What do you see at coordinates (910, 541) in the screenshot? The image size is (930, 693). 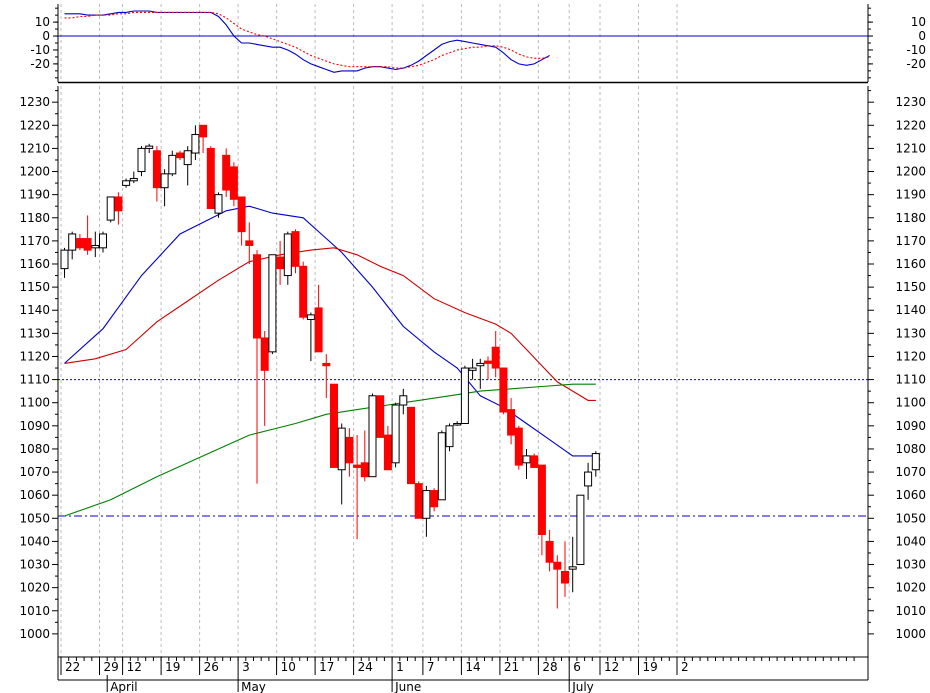 I see `price-y-tick-label: 1040` at bounding box center [910, 541].